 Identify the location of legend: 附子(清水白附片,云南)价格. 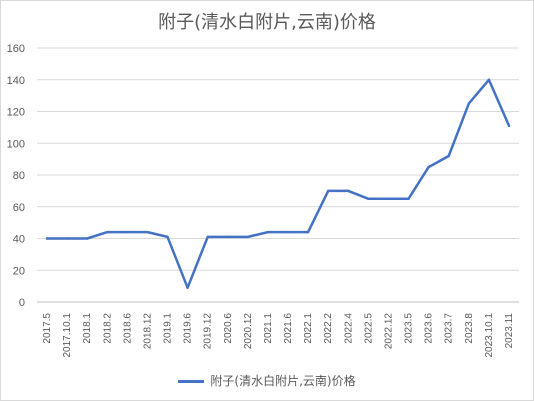
(267, 380).